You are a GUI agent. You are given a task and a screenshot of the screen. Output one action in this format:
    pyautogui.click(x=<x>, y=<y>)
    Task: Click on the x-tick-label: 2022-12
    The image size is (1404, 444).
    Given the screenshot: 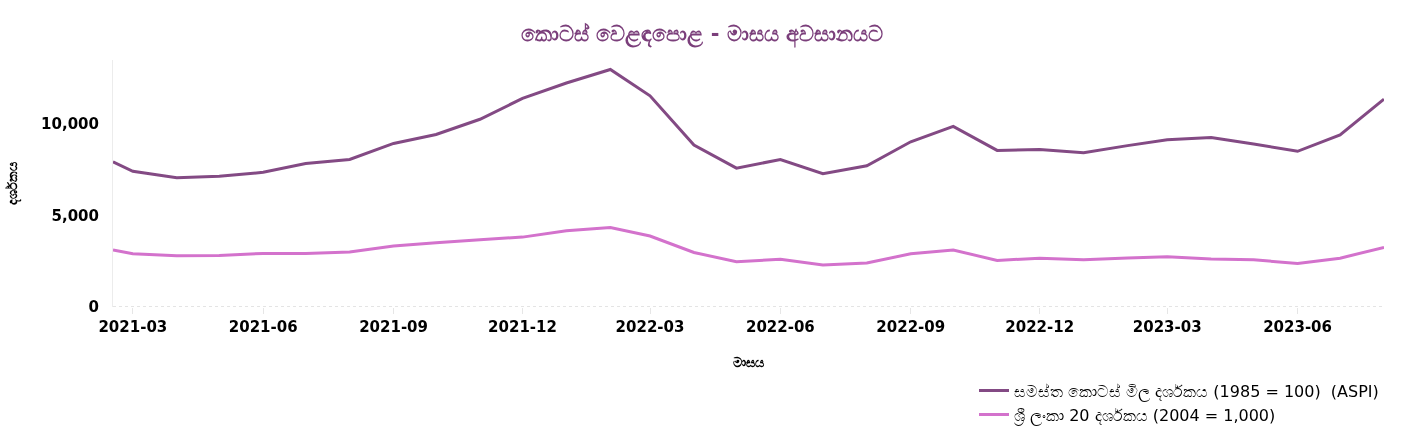 What is the action you would take?
    pyautogui.click(x=1040, y=327)
    